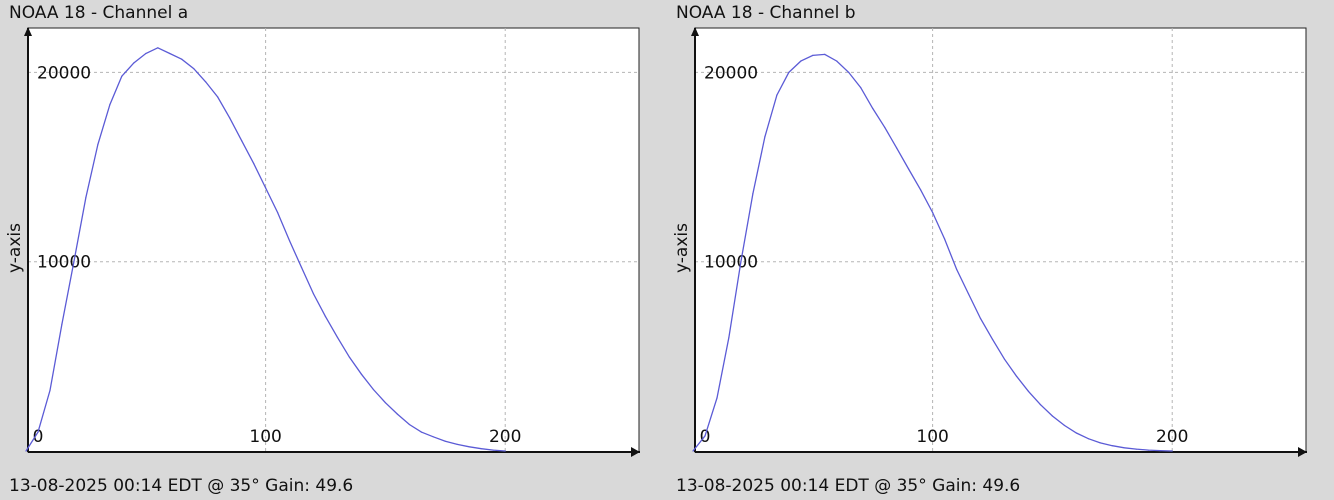 This screenshot has width=1334, height=500. Describe the element at coordinates (505, 437) in the screenshot. I see `x-tick-label: 200` at that location.